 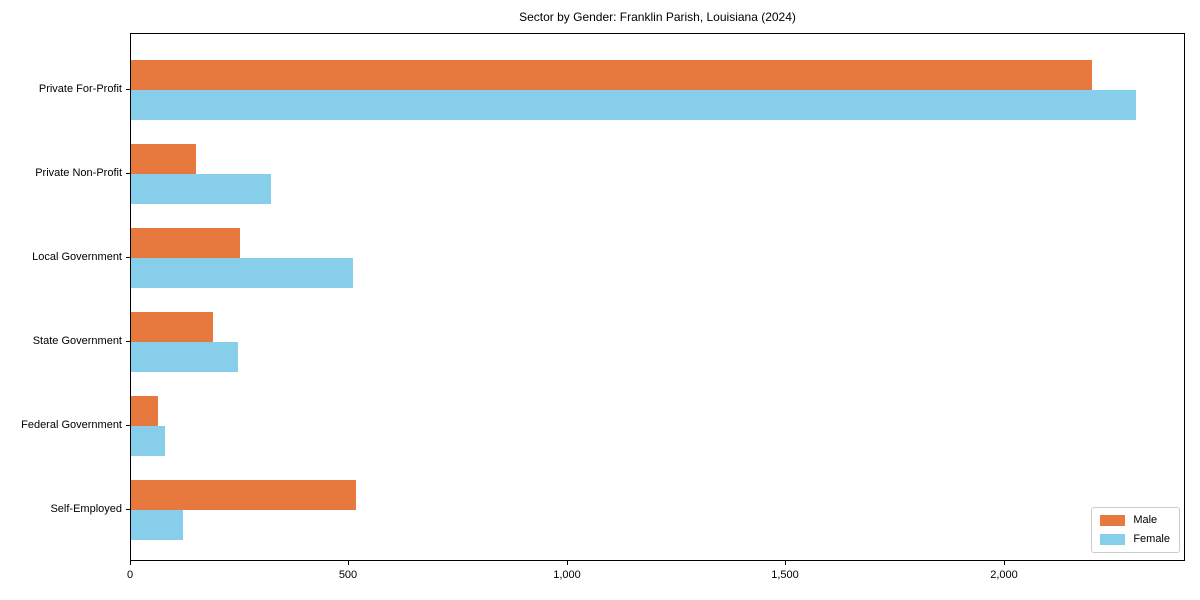 I want to click on x-tick-label-2-000: 2,000, so click(x=1004, y=575).